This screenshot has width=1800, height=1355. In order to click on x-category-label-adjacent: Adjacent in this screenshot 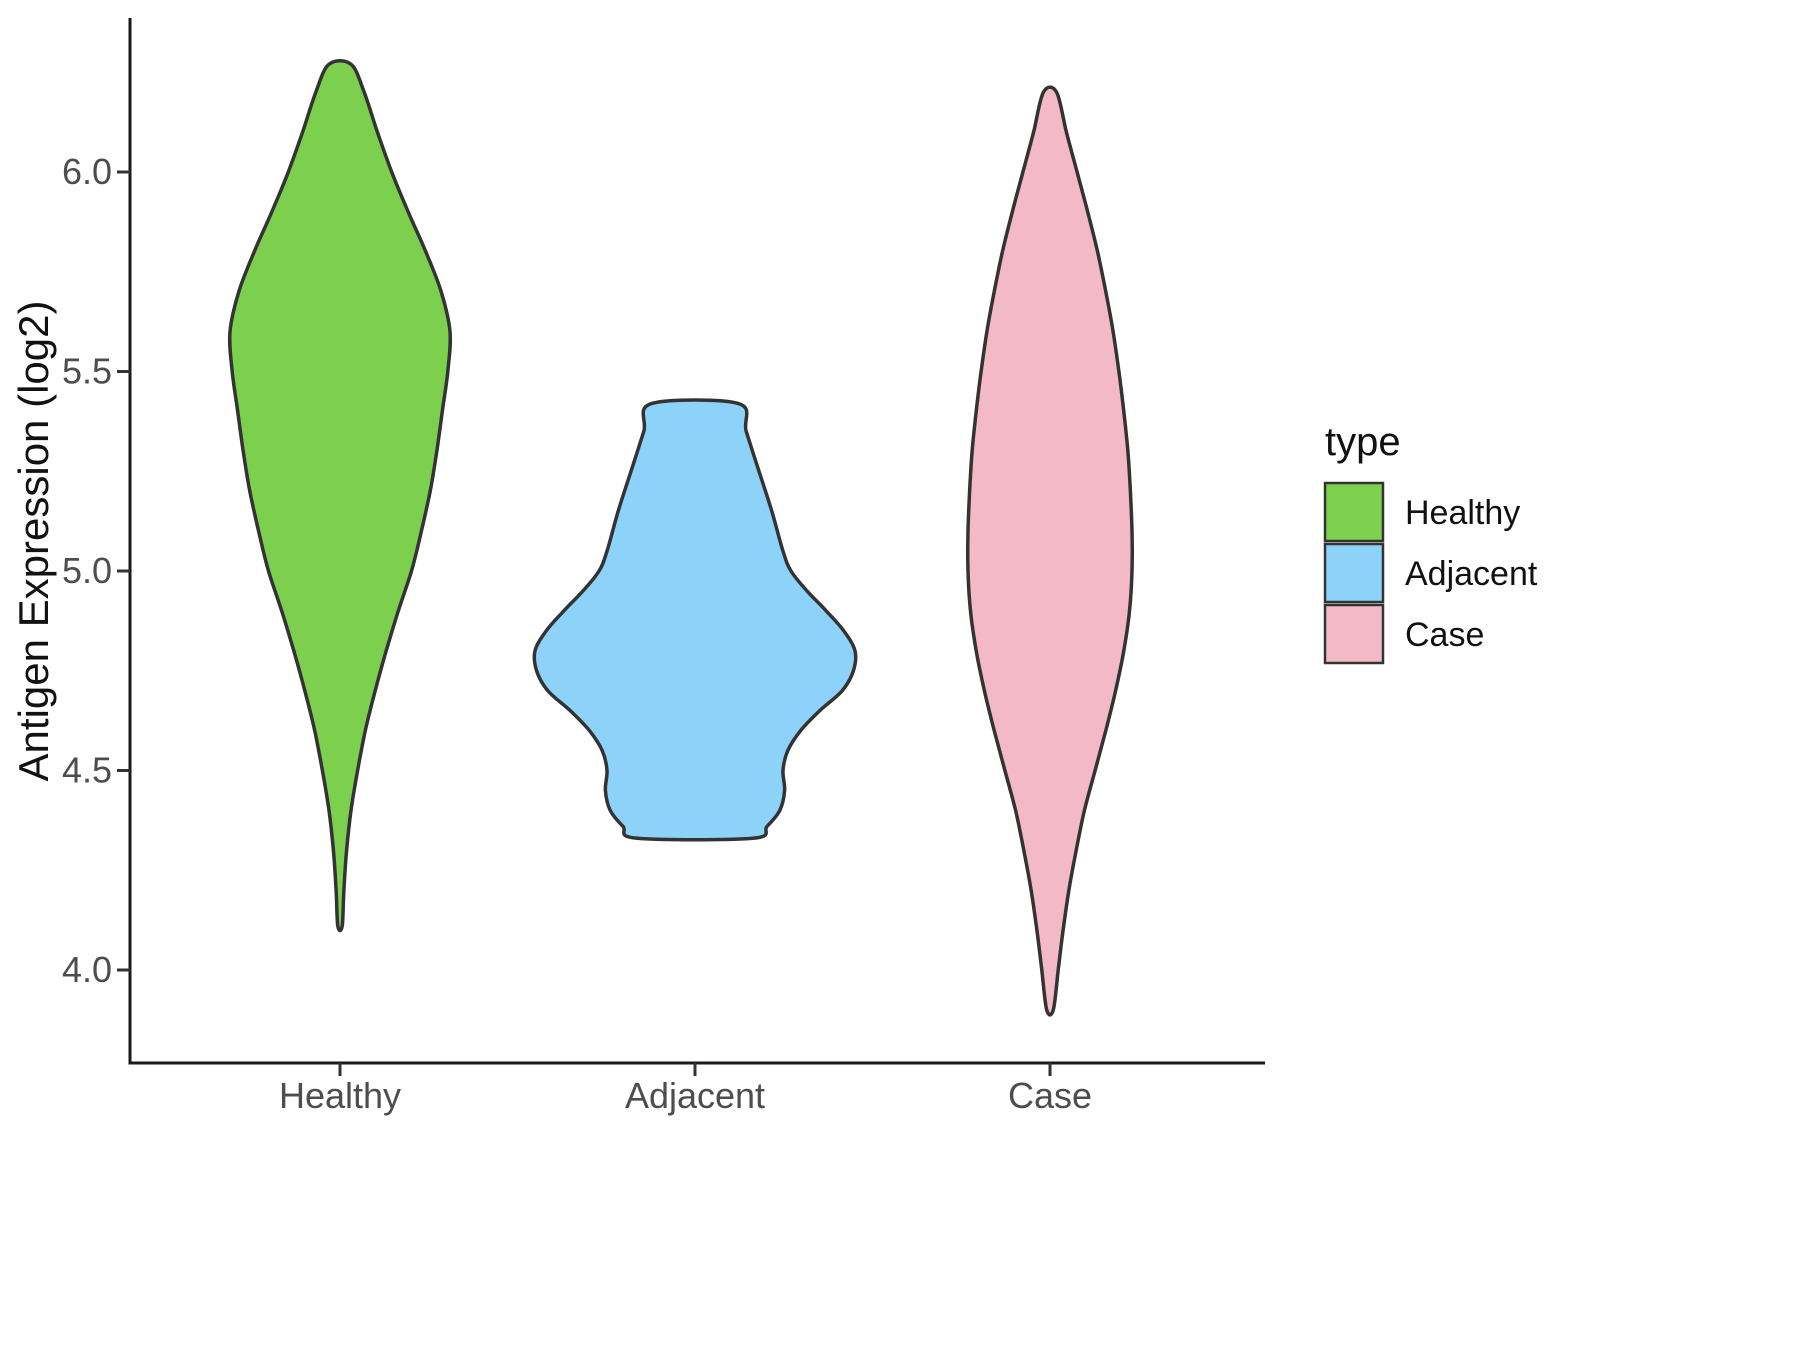, I will do `click(695, 1095)`.